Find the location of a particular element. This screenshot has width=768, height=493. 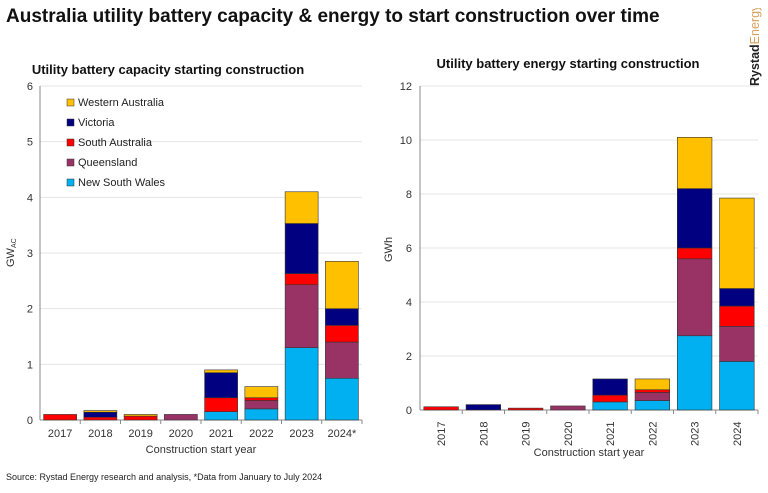

y-tick-label: 10 is located at coordinates (406, 141).